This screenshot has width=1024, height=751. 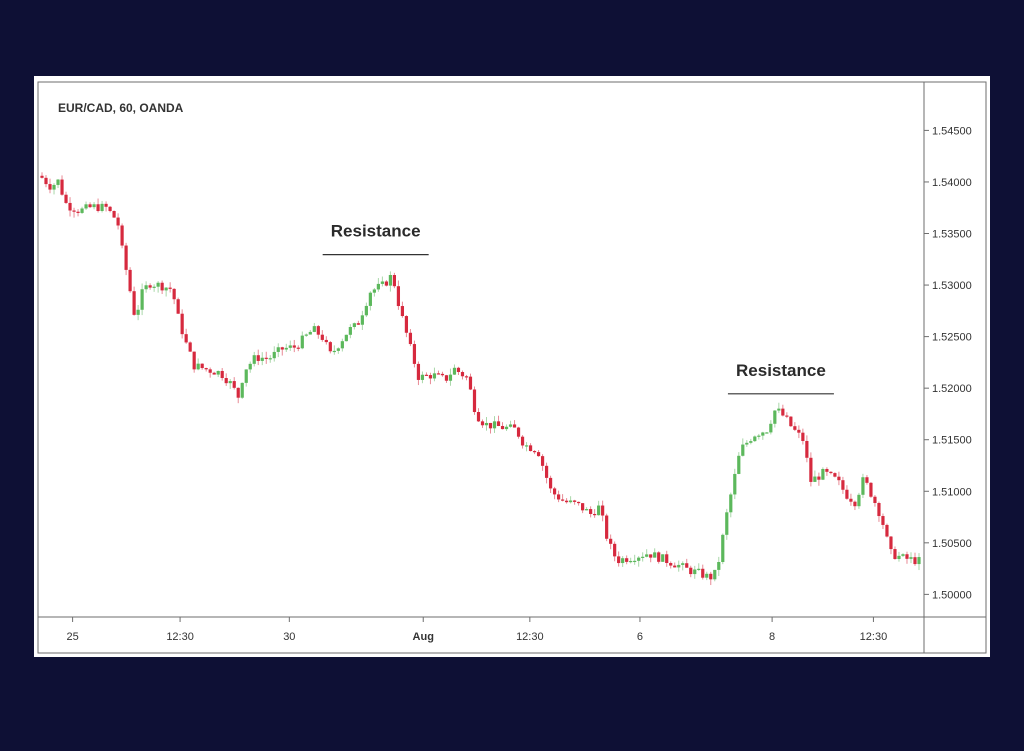 What do you see at coordinates (952, 183) in the screenshot?
I see `y-tick-label: 1.54000` at bounding box center [952, 183].